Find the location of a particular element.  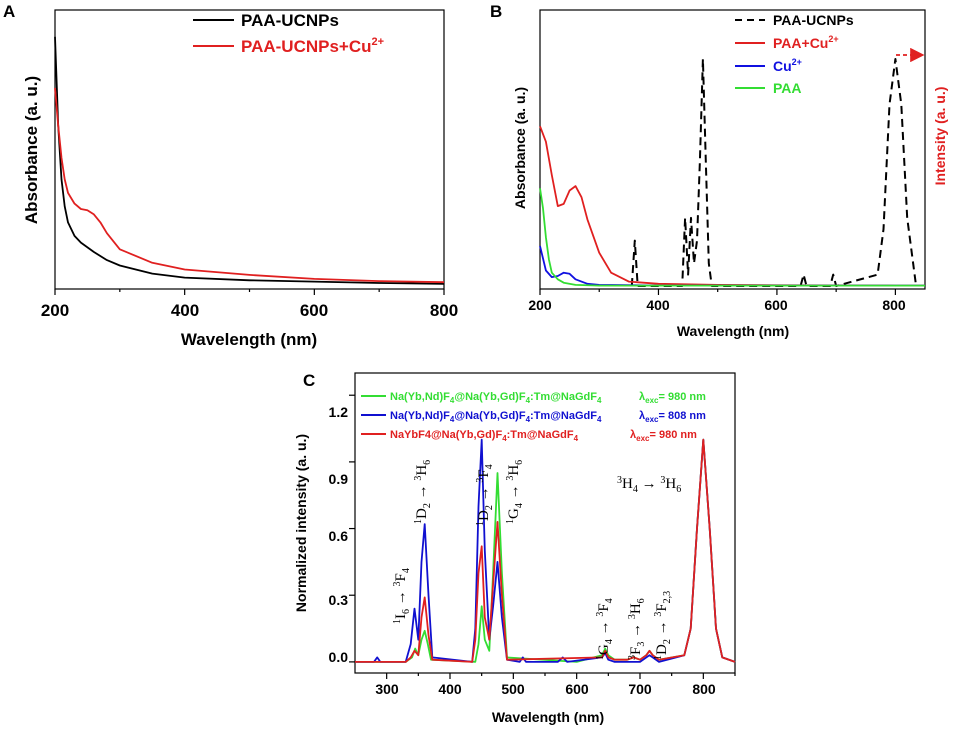

legend-label-red: NaYbF4@Na(Yb,Gd)F4:Tm@NaGdF4 is located at coordinates (484, 436).